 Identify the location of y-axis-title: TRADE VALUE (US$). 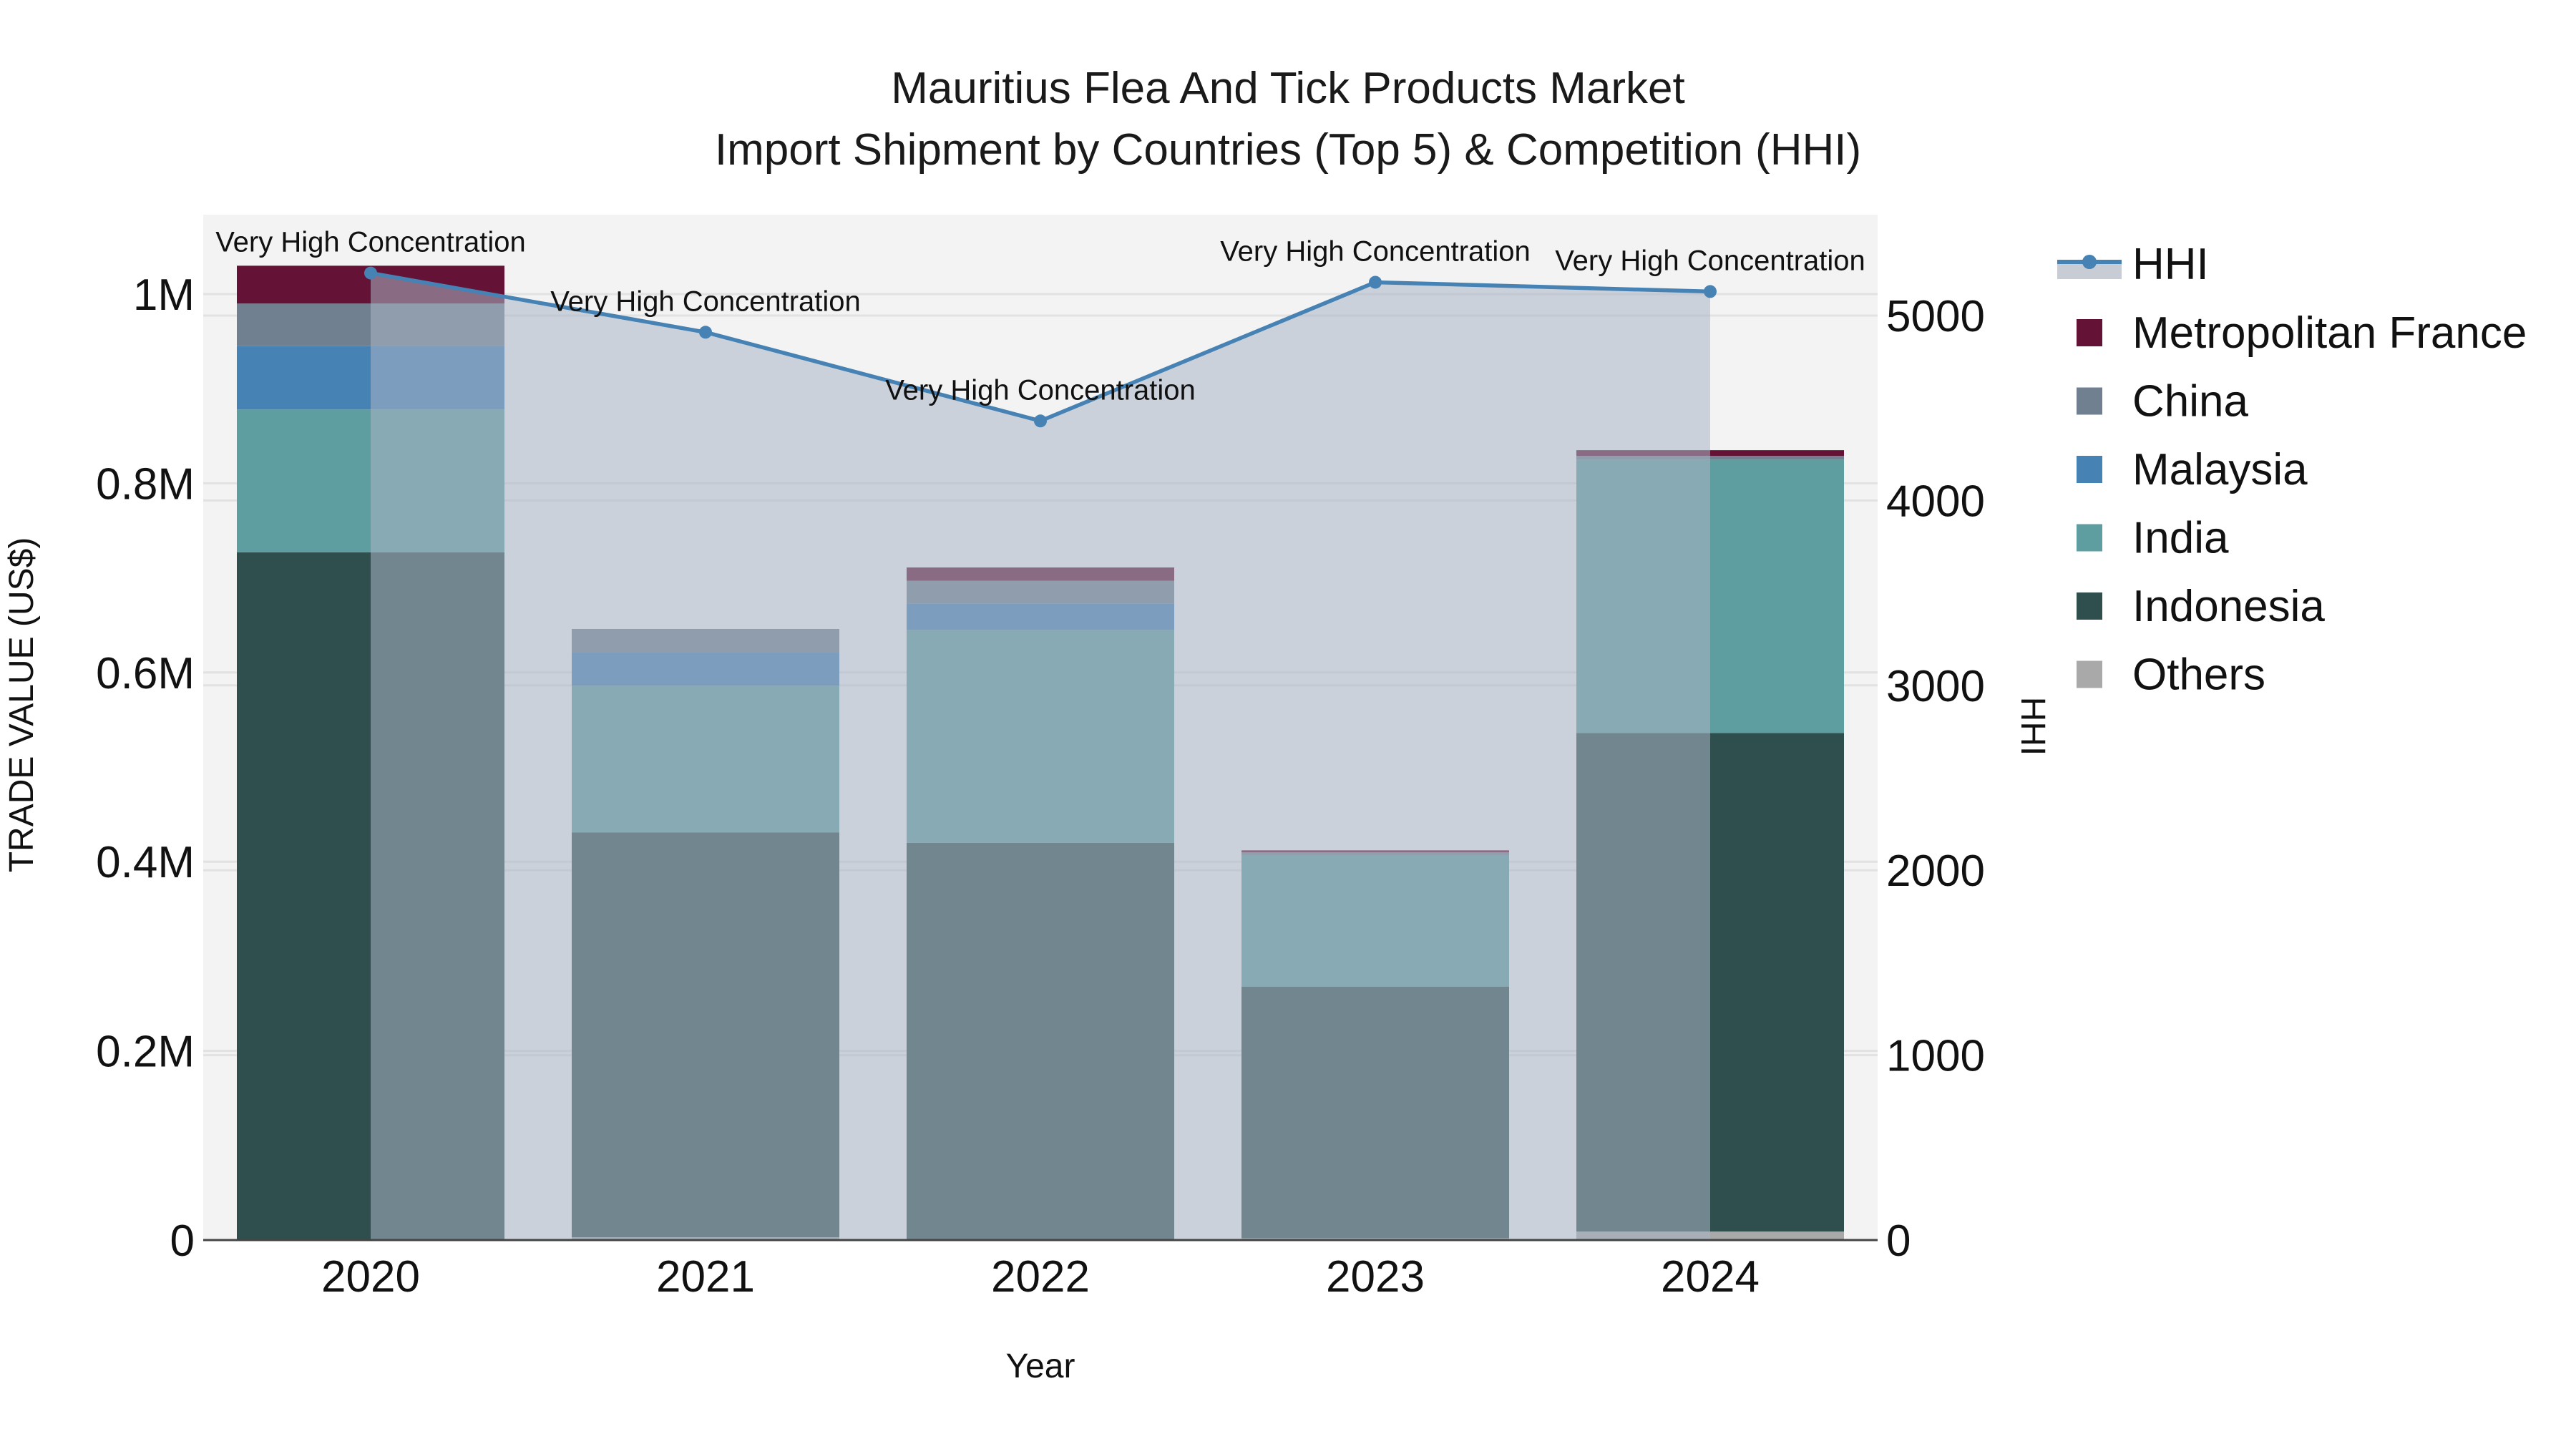
(22, 705).